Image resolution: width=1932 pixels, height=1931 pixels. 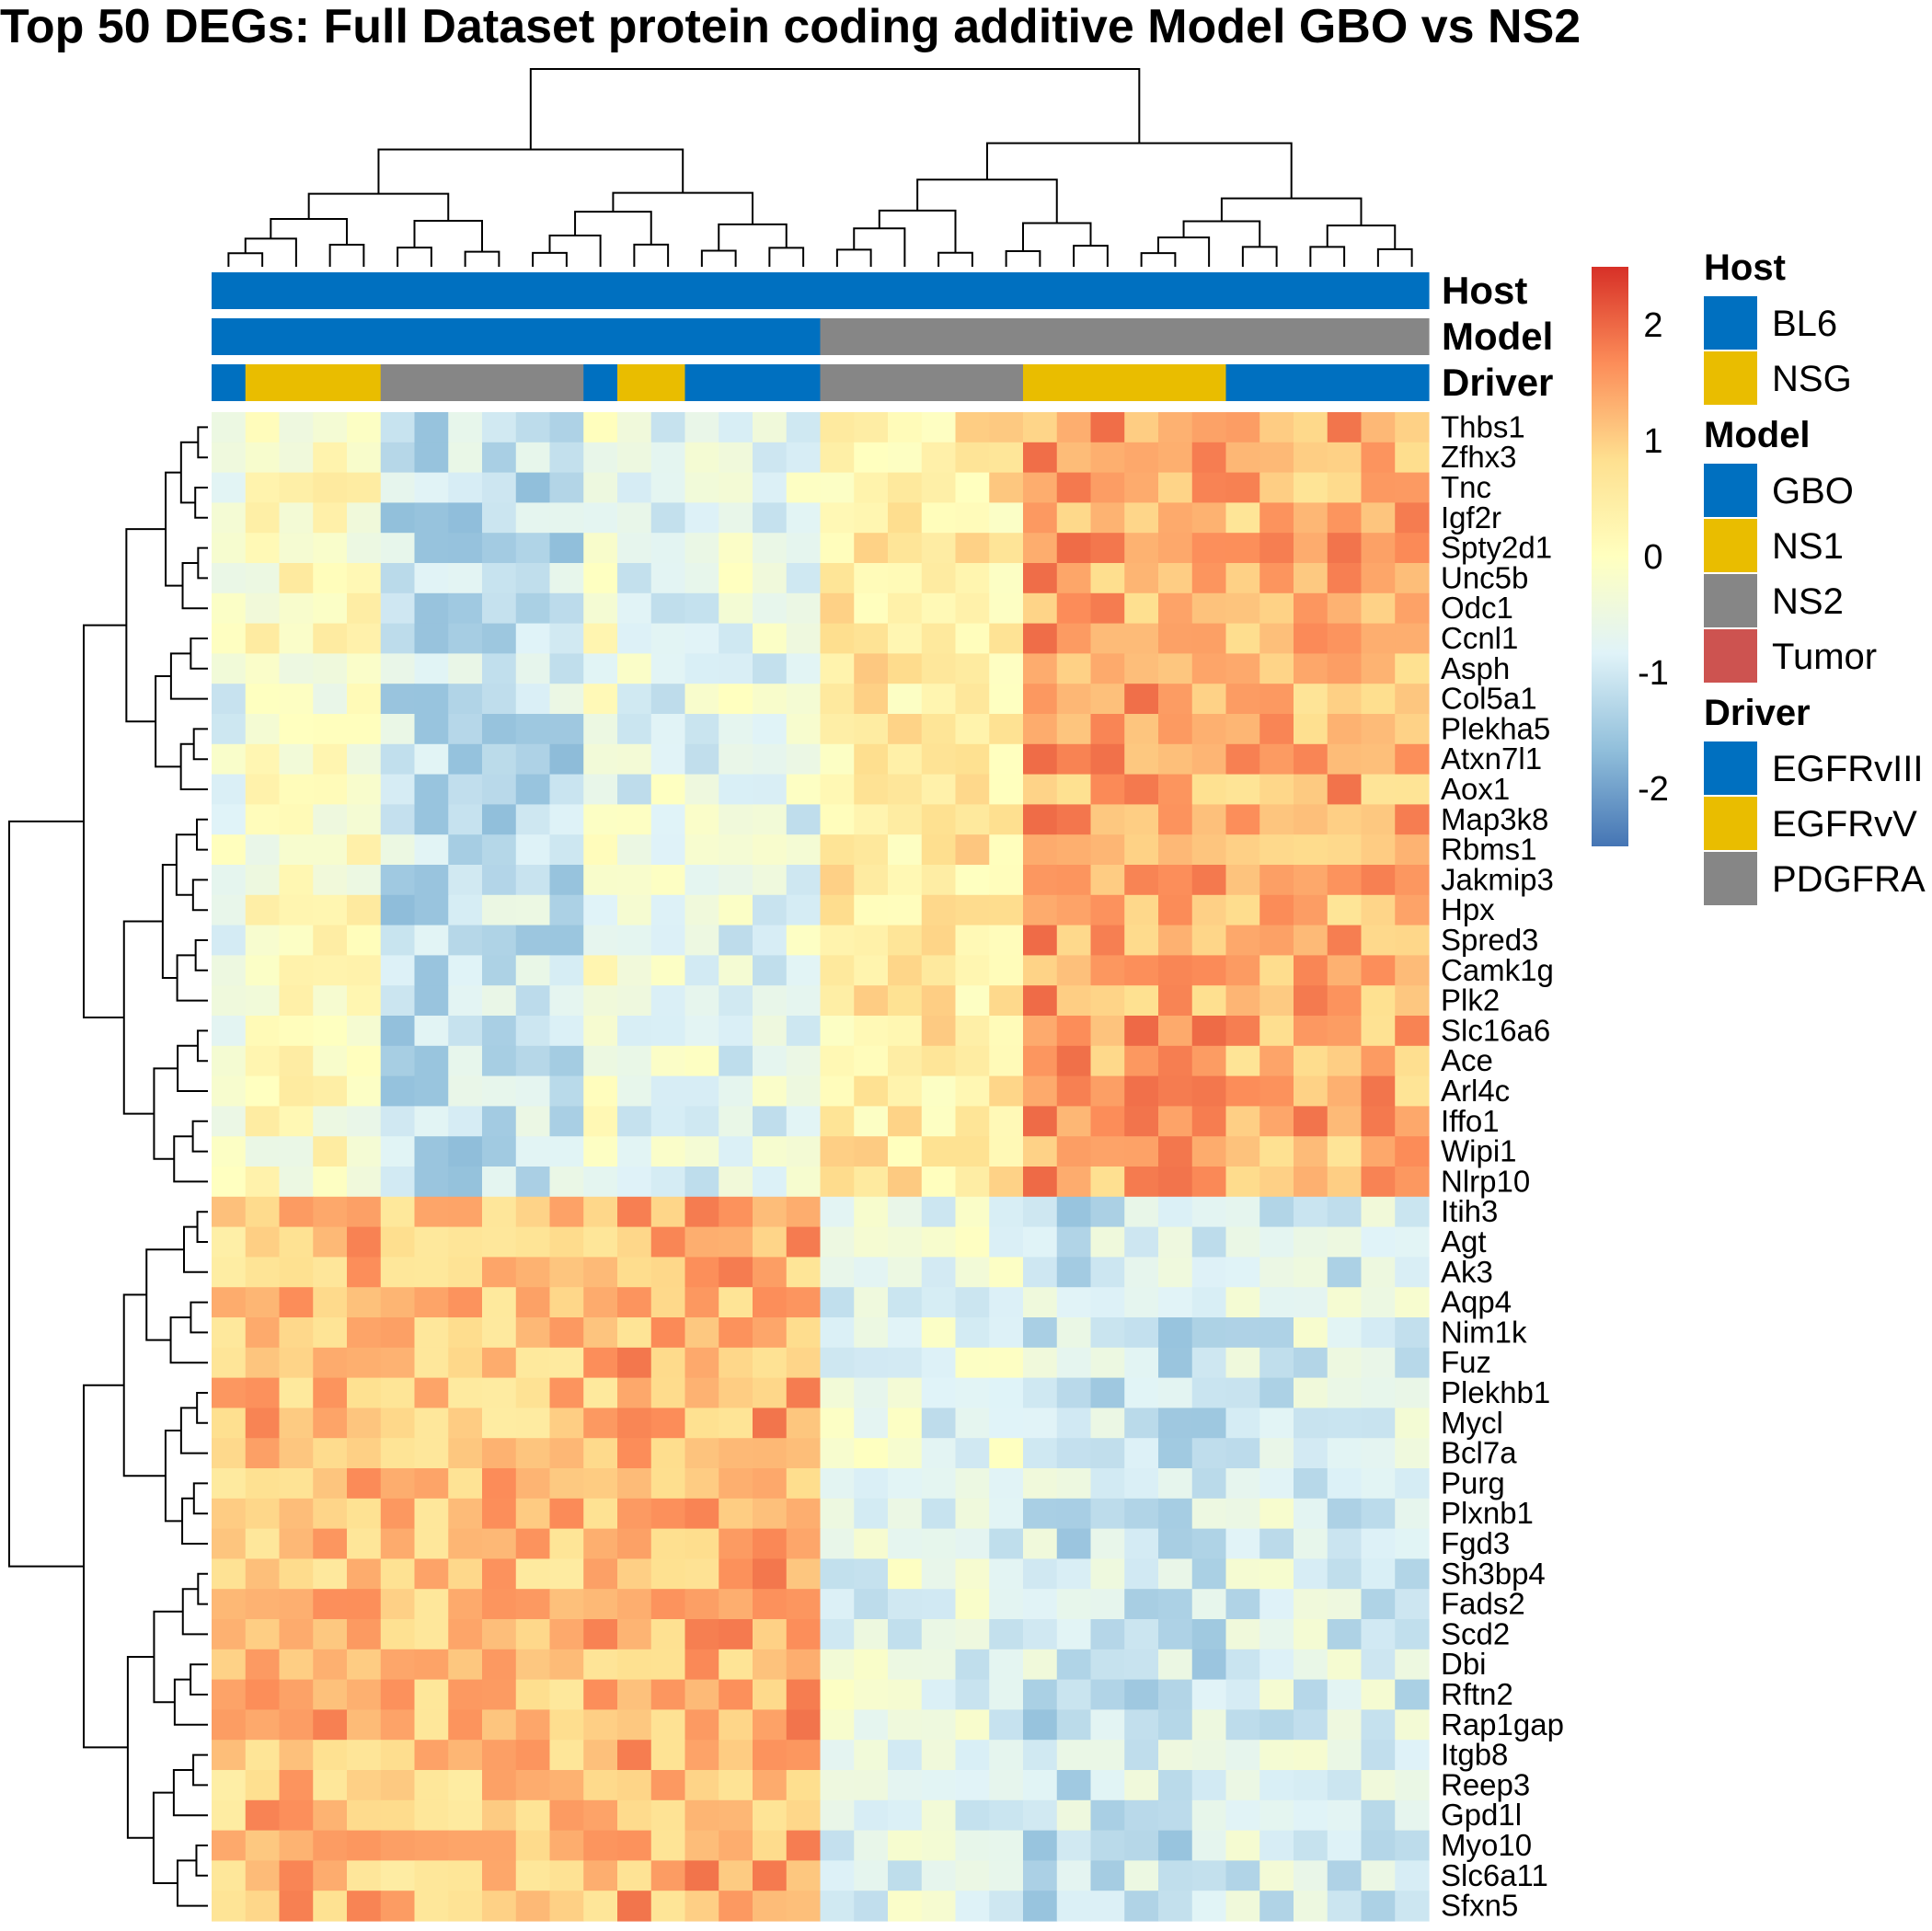 What do you see at coordinates (1653, 790) in the screenshot?
I see `color-scale-tick-label: -2` at bounding box center [1653, 790].